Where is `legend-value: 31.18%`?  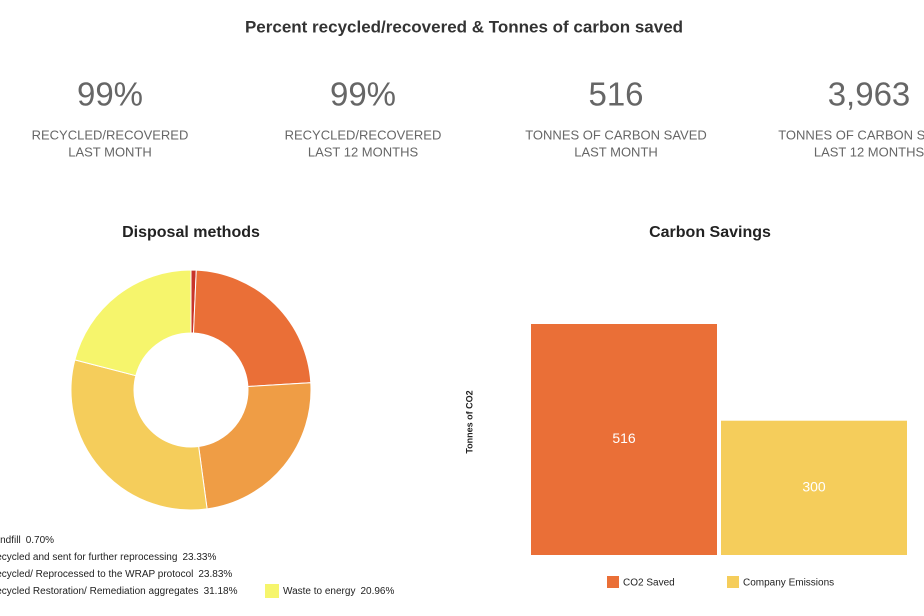 legend-value: 31.18% is located at coordinates (221, 591).